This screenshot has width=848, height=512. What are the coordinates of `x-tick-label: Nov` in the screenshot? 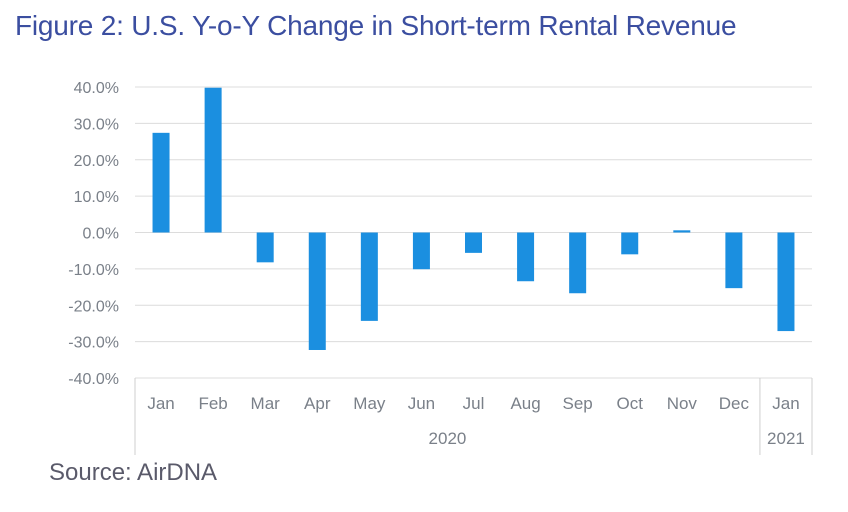 It's located at (682, 403).